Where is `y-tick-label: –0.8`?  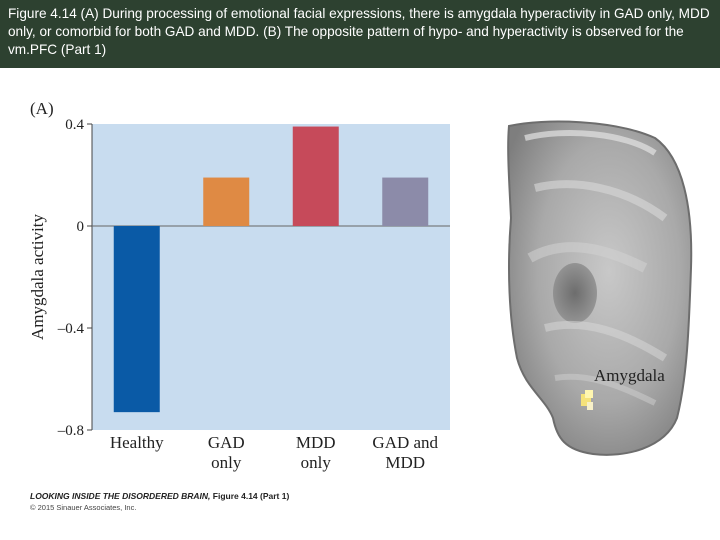 y-tick-label: –0.8 is located at coordinates (70, 431).